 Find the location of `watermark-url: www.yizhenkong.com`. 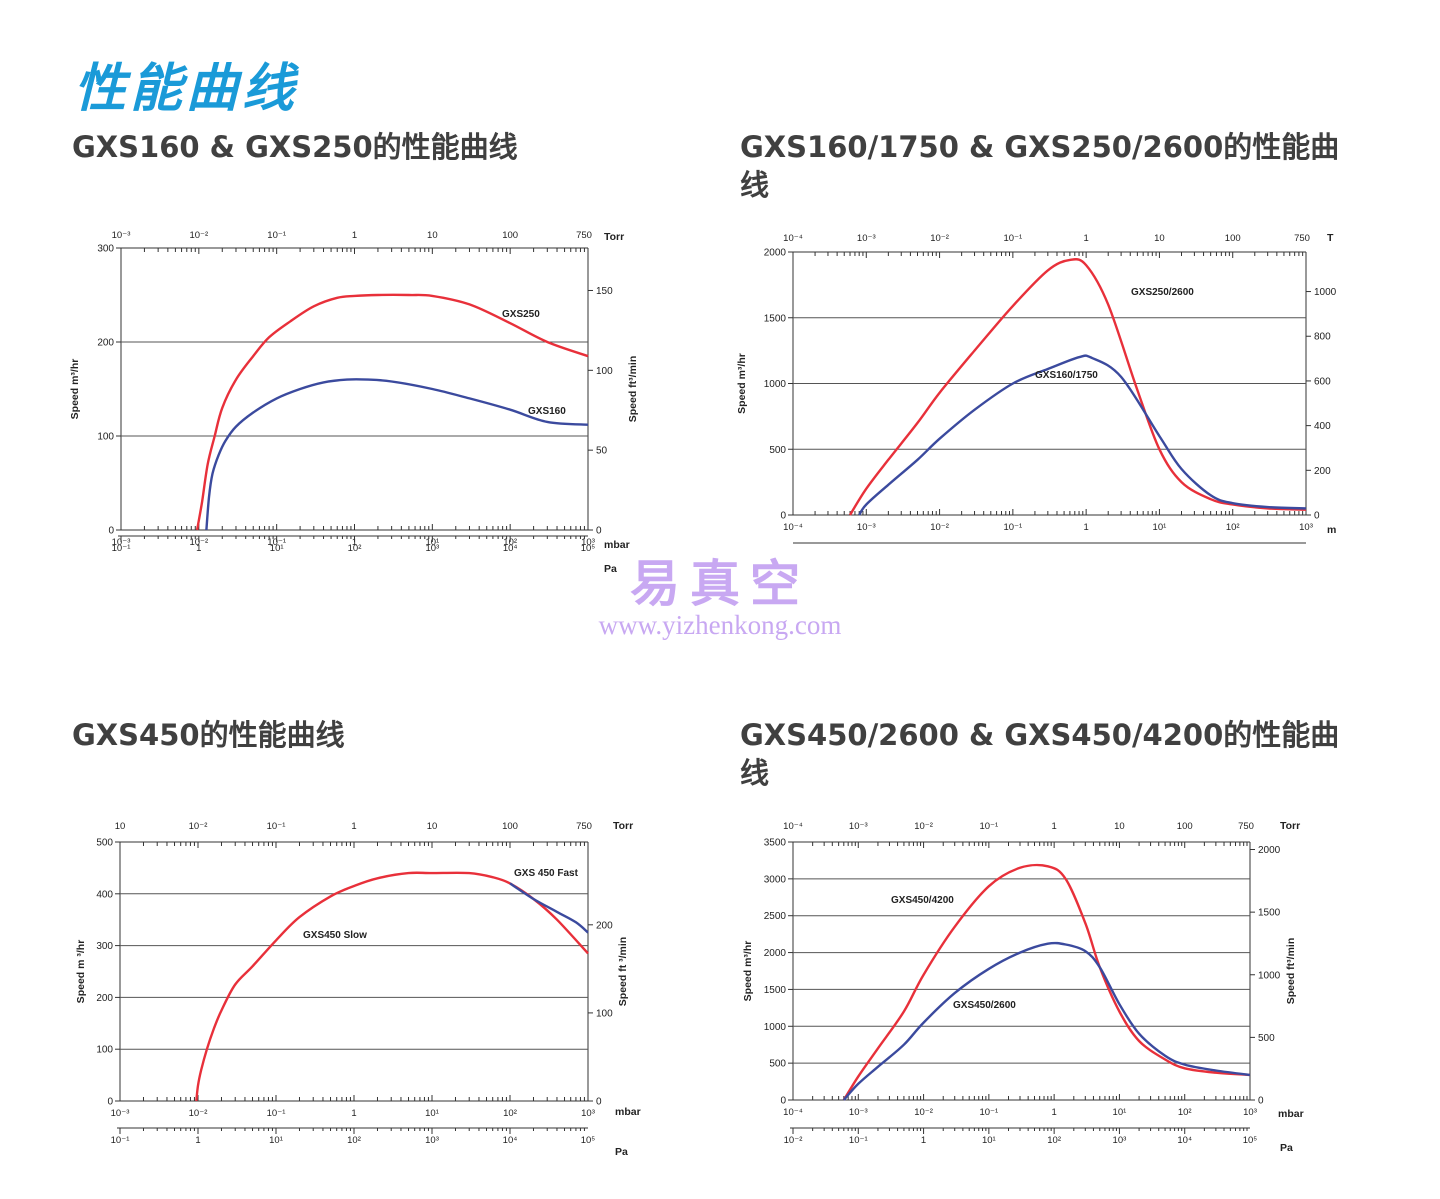

watermark-url: www.yizhenkong.com is located at coordinates (720, 625).